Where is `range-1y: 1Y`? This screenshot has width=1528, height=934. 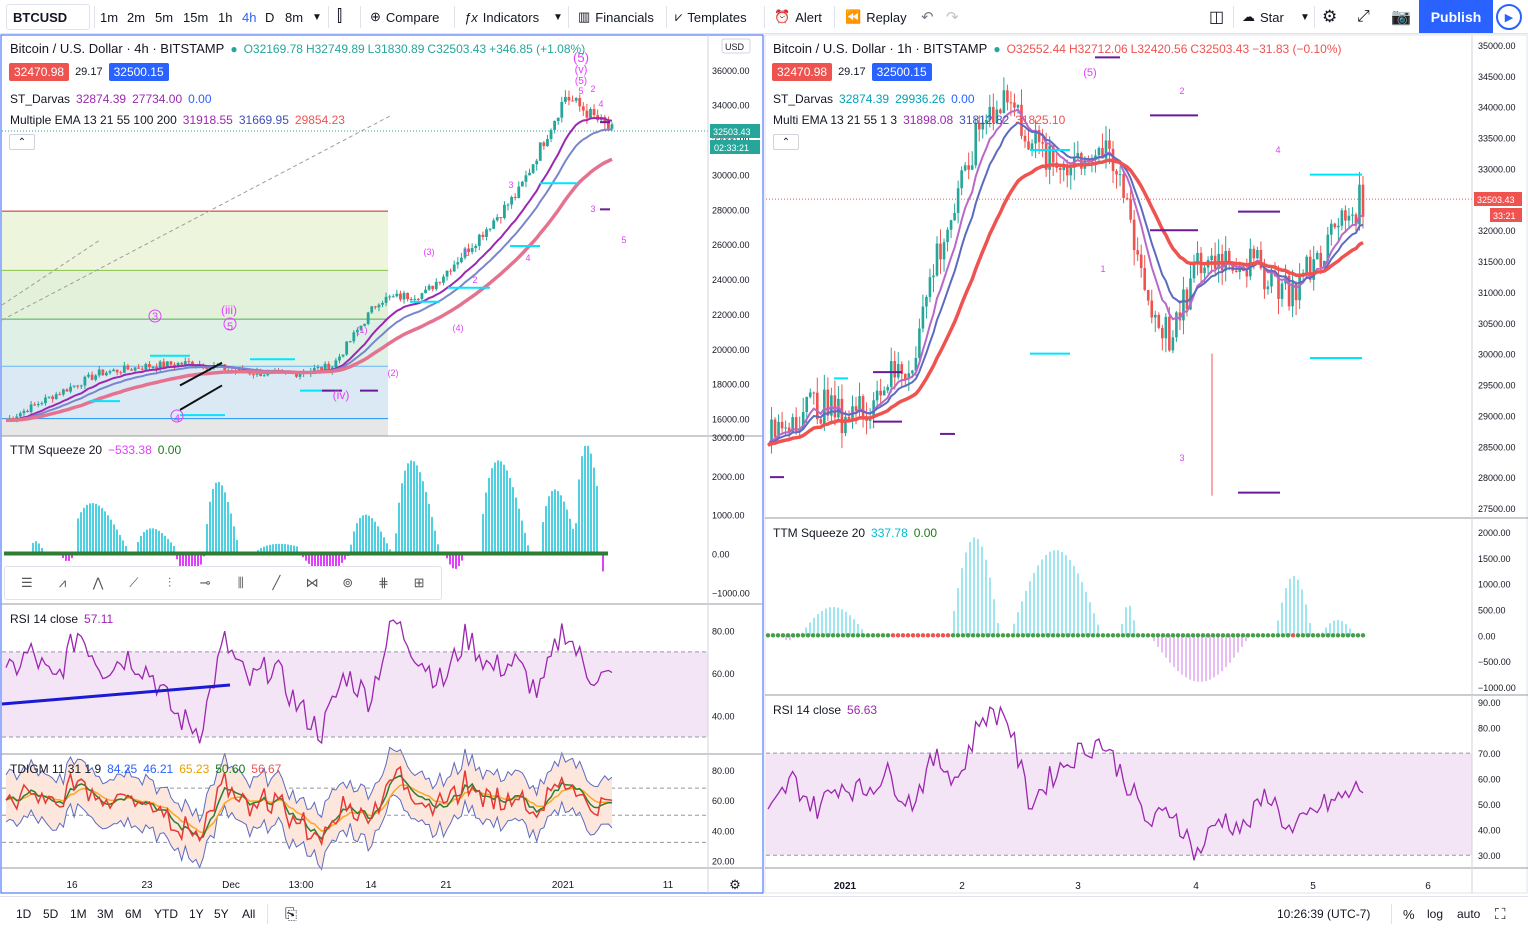
range-1y: 1Y is located at coordinates (196, 914).